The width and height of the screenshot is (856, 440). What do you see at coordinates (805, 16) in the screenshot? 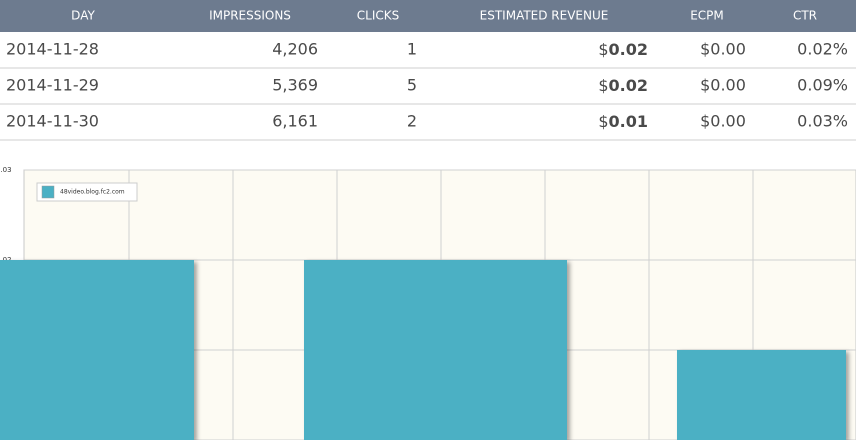
I see `column-header: CTR` at bounding box center [805, 16].